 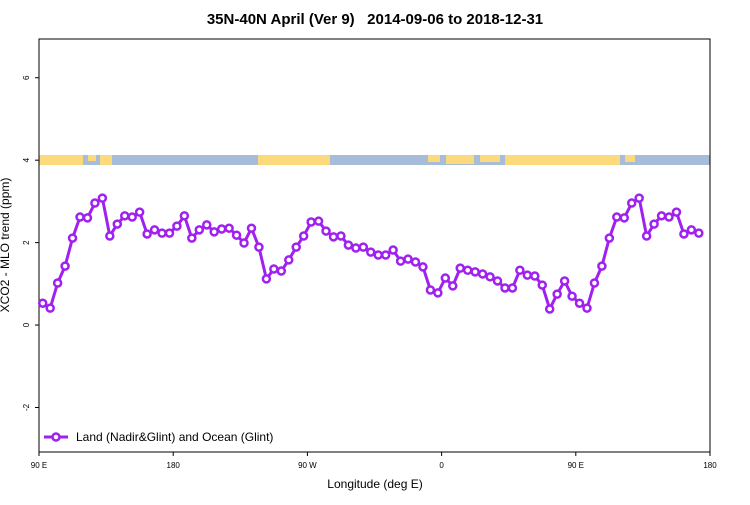 I want to click on y-axis-label: XCO2 - MLO trend (ppm), so click(x=6, y=245).